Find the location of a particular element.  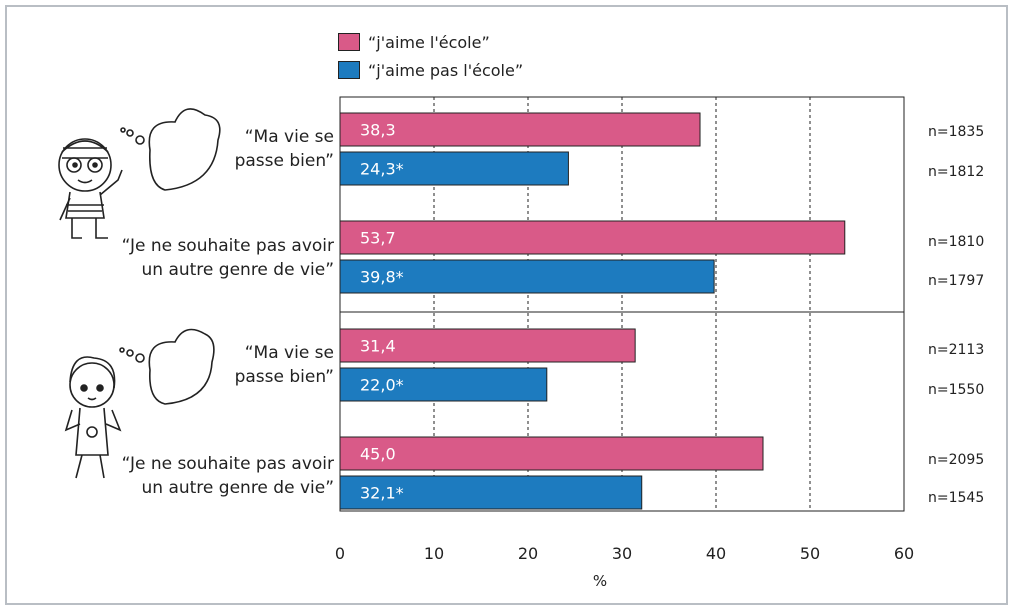

sample-size-label: n=2113 is located at coordinates (956, 350).